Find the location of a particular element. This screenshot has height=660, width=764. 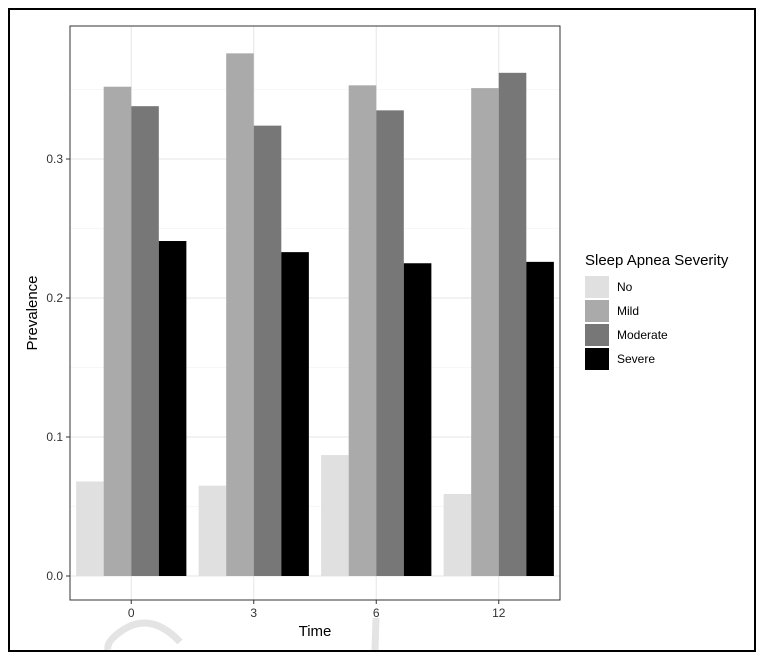

y-tick-label: 0.3 is located at coordinates (54, 159).